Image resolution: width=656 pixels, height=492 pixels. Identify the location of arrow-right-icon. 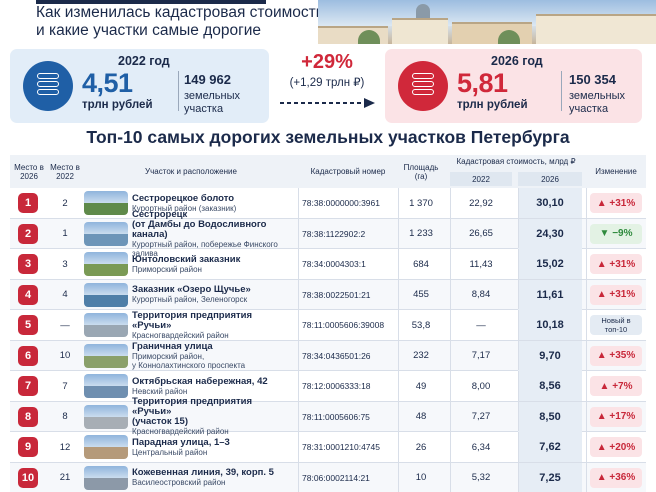
(327, 103).